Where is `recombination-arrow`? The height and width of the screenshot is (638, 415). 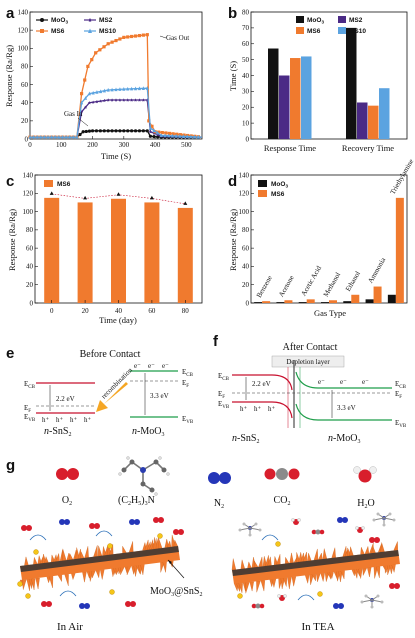 recombination-arrow is located at coordinates (112, 397).